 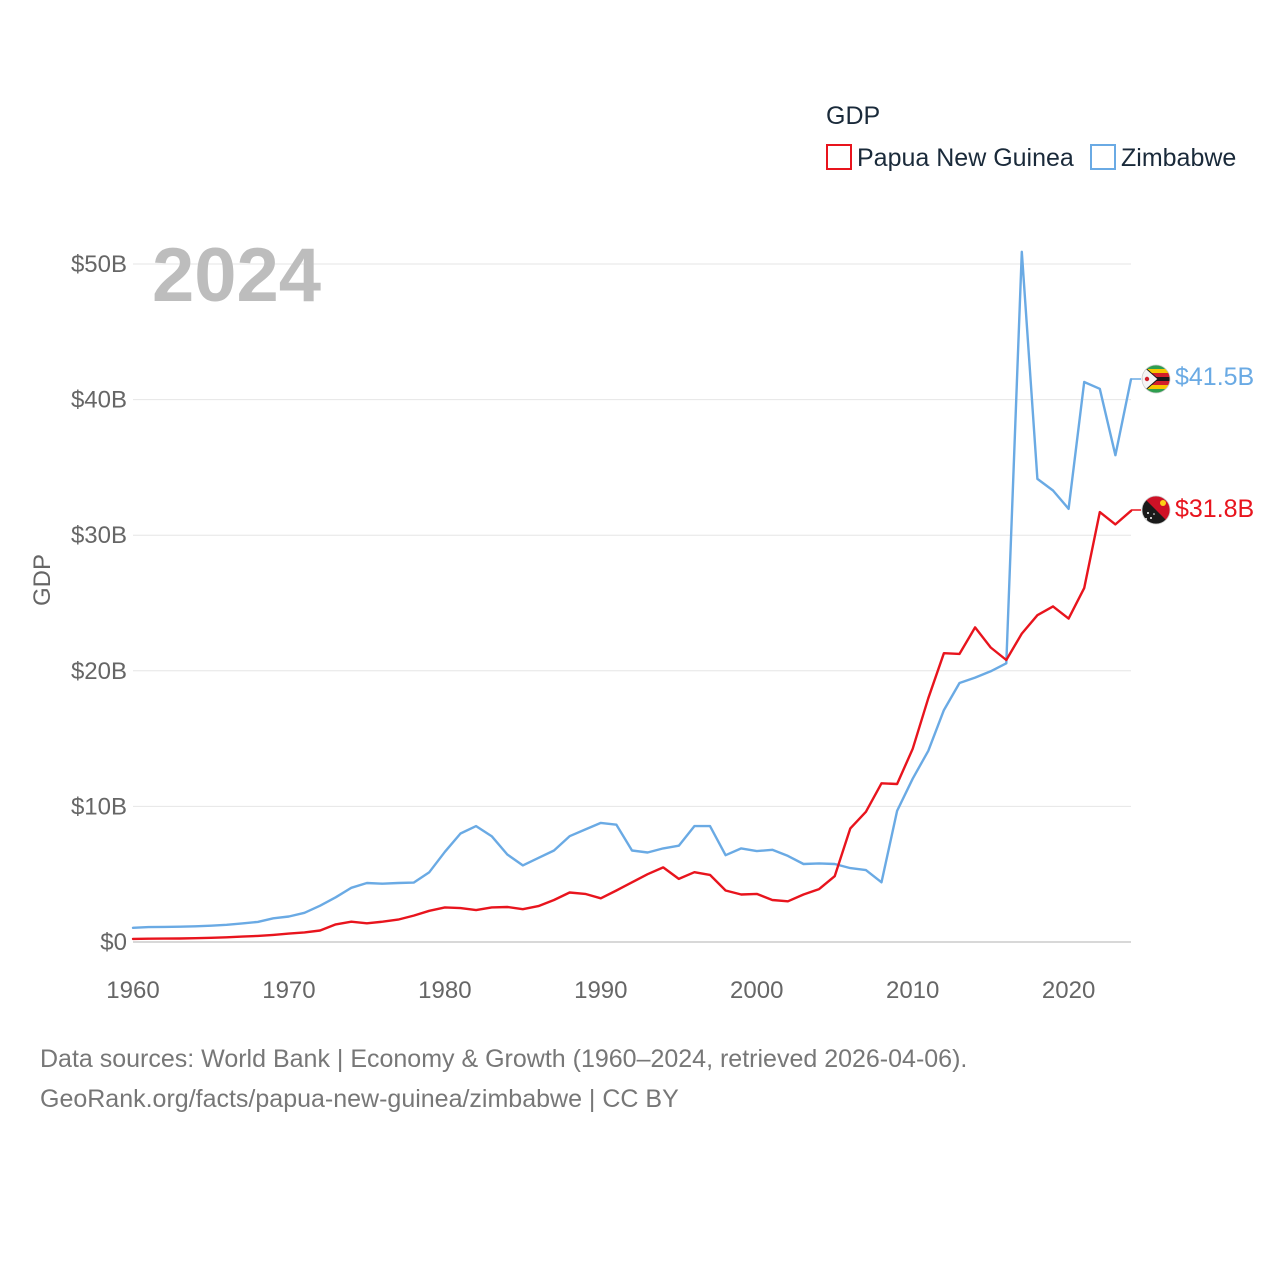 I want to click on legend-label-papua-new-guinea: Papua New Guinea, so click(x=965, y=158).